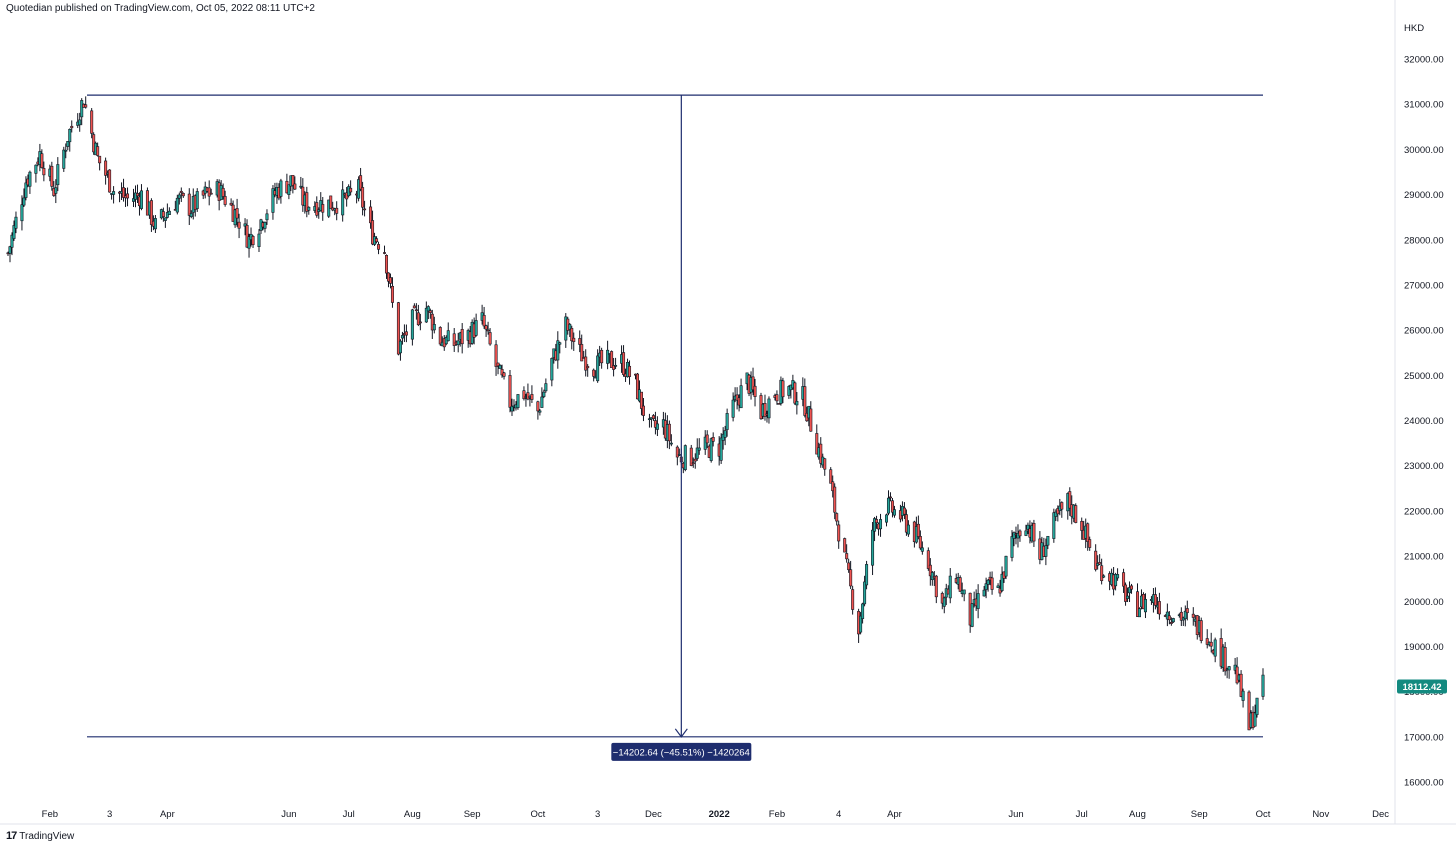  What do you see at coordinates (1414, 28) in the screenshot?
I see `currency-label: HKD` at bounding box center [1414, 28].